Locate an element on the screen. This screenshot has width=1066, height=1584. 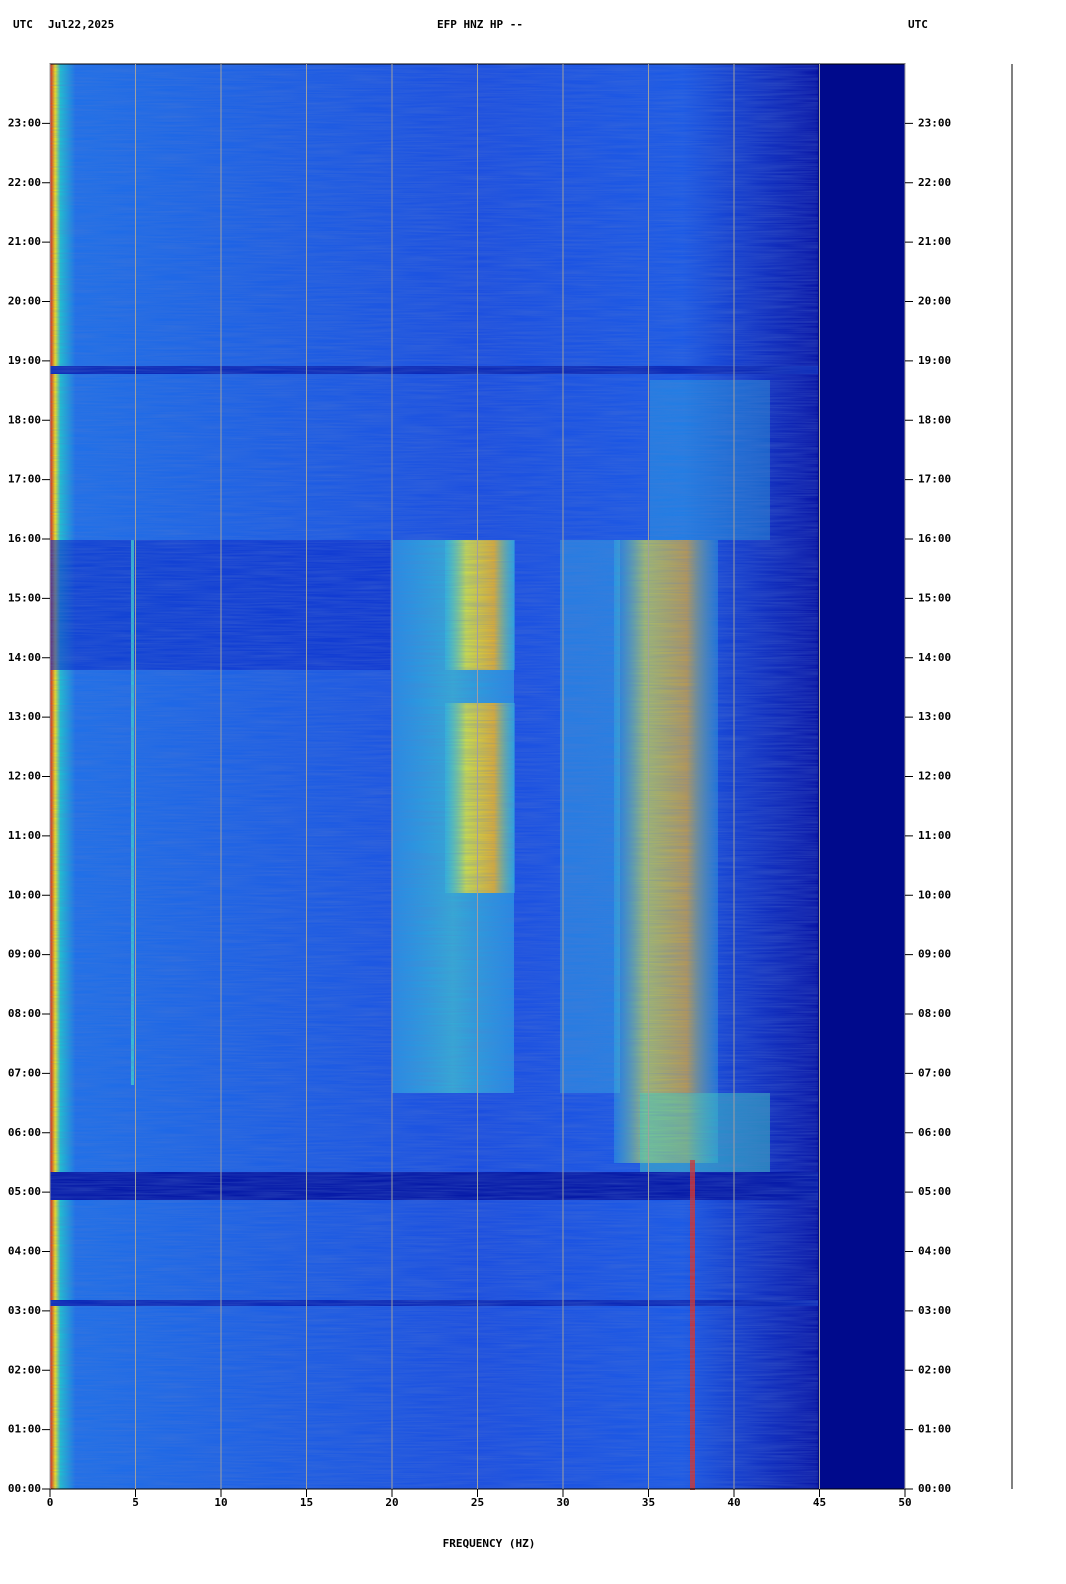
y-tick-label-right: 17:00 is located at coordinates (934, 479).